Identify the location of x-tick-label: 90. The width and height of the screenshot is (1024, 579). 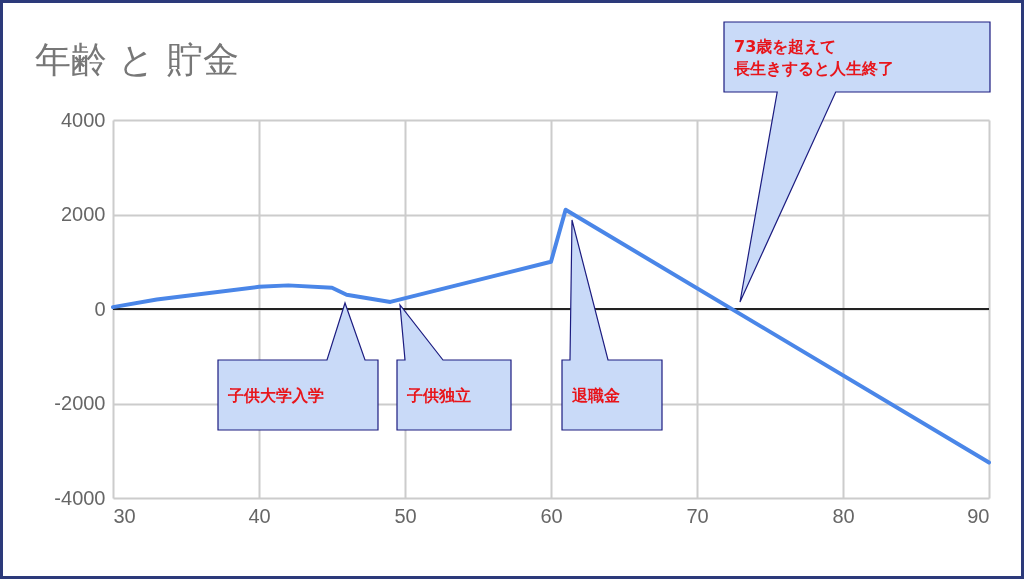
(978, 515).